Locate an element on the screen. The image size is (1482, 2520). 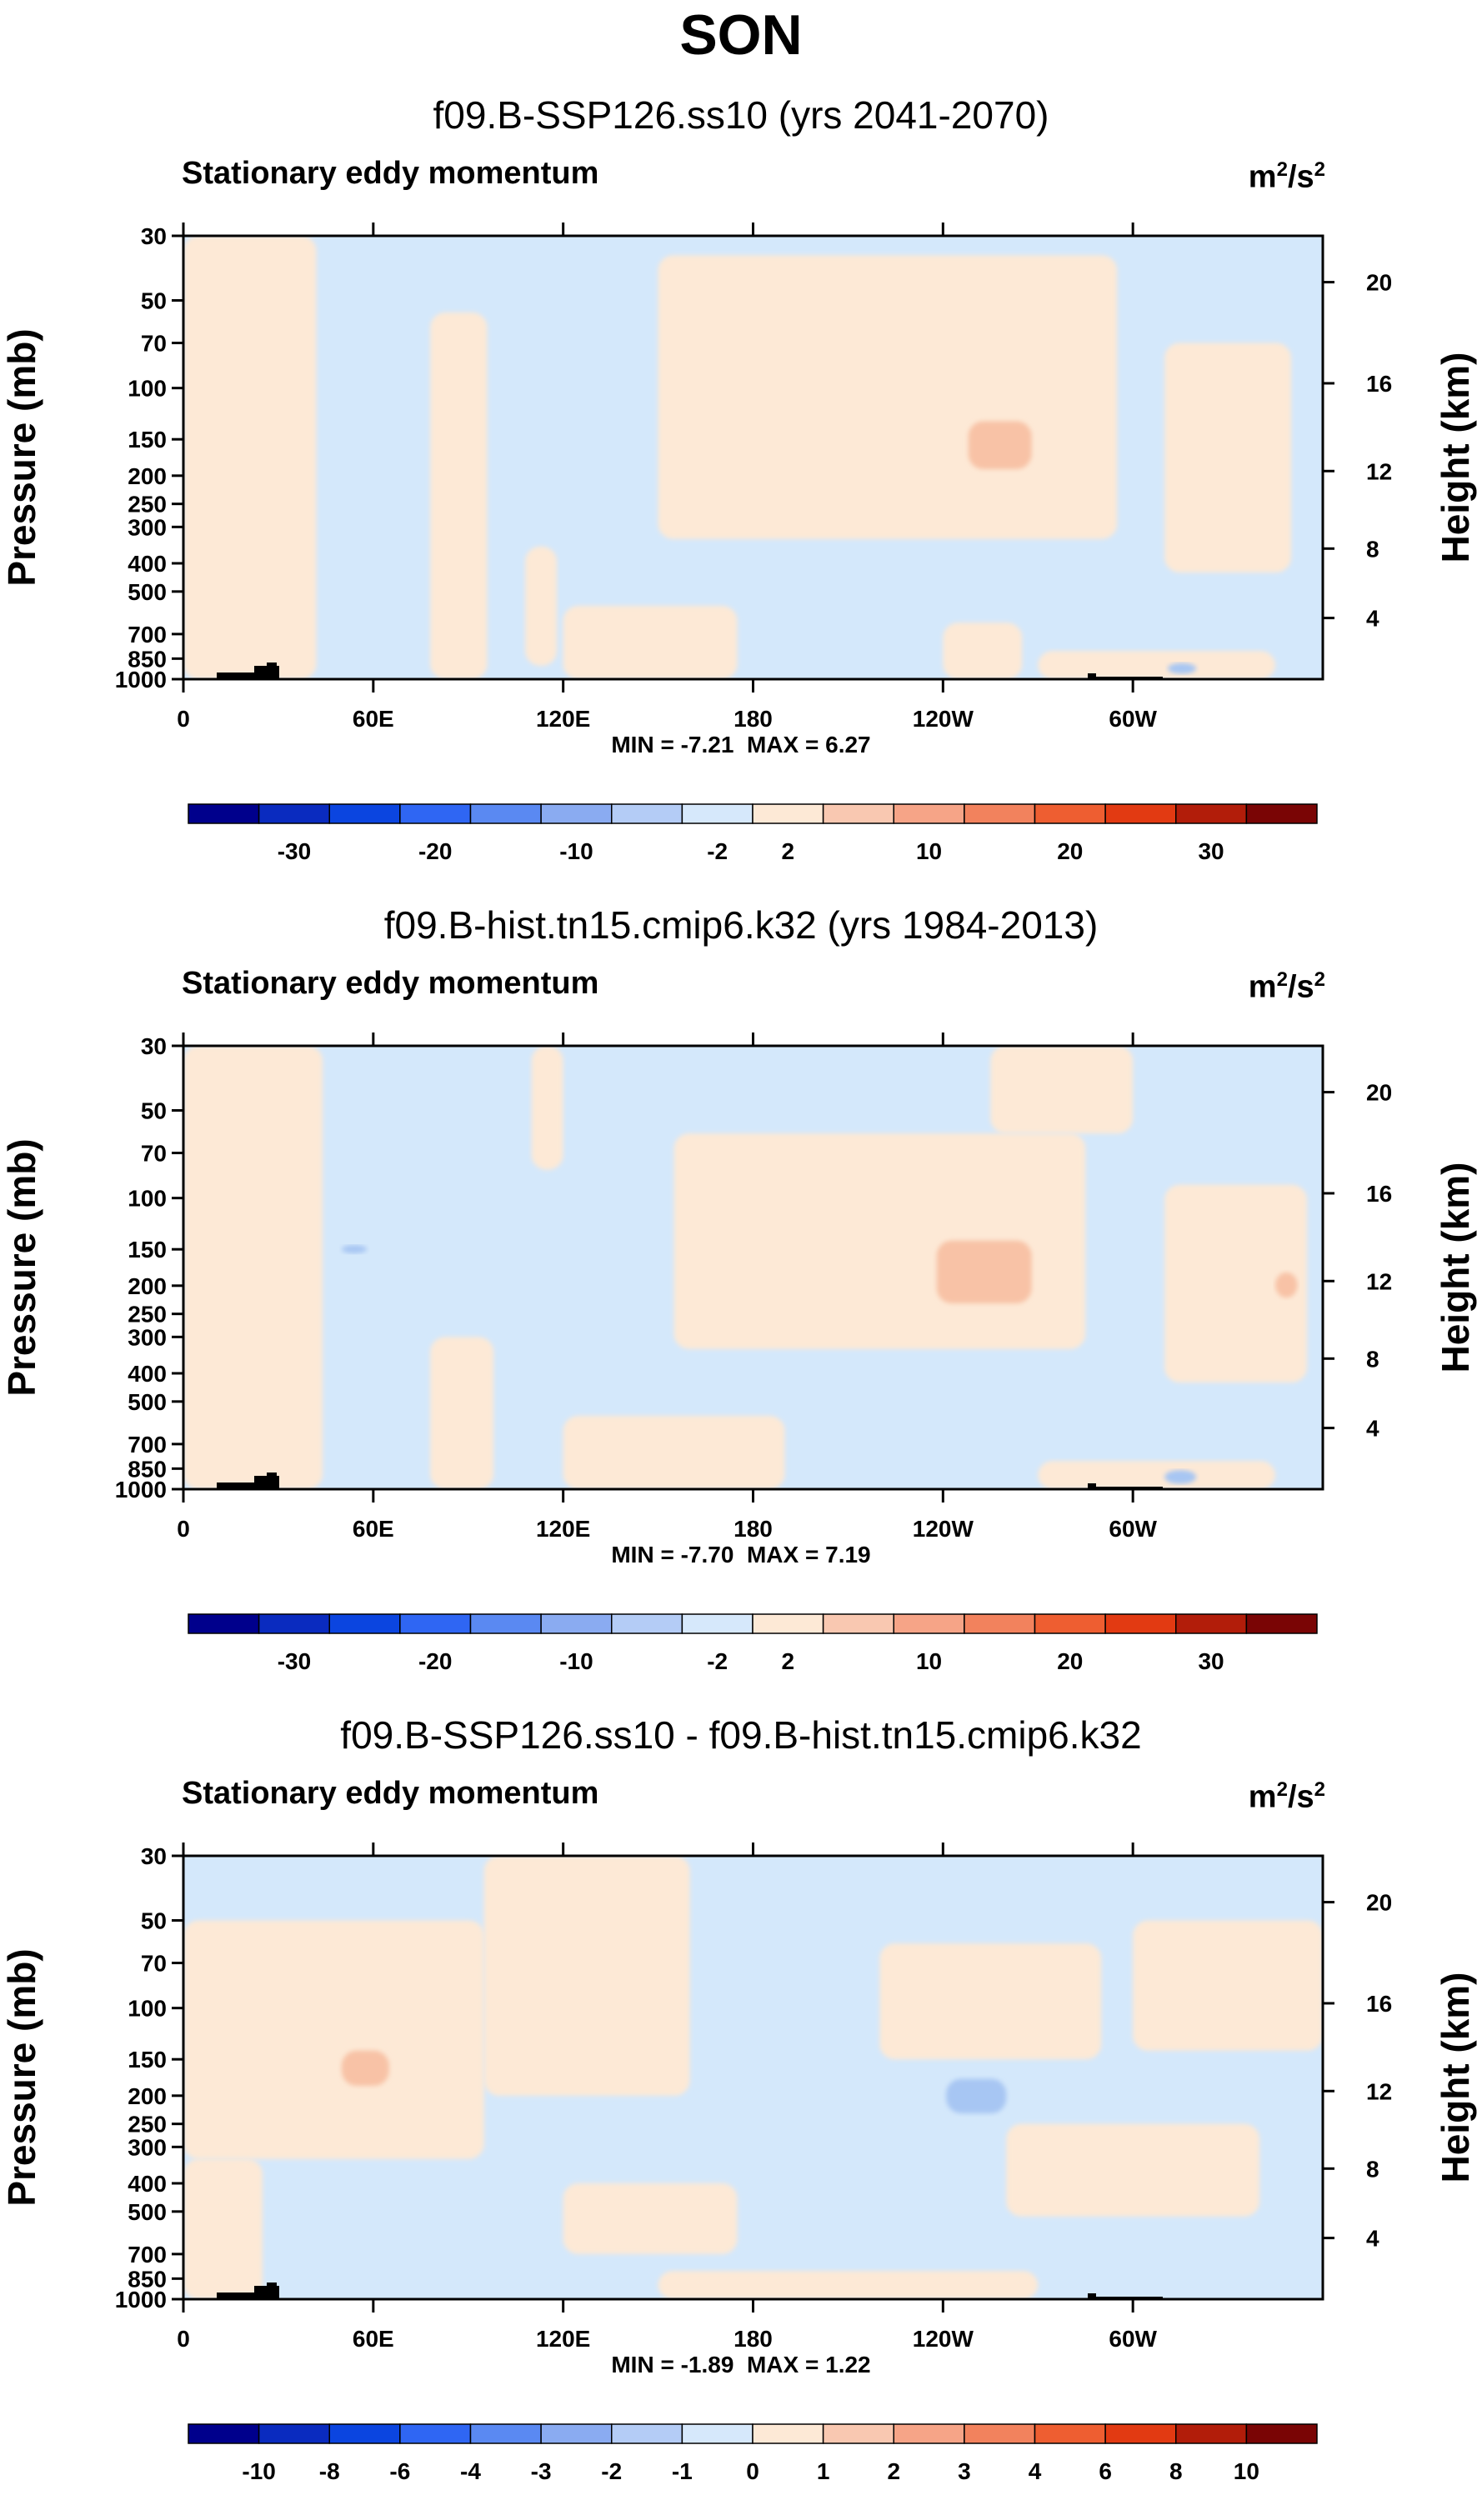
colorbar-label: -6 is located at coordinates (400, 2471).